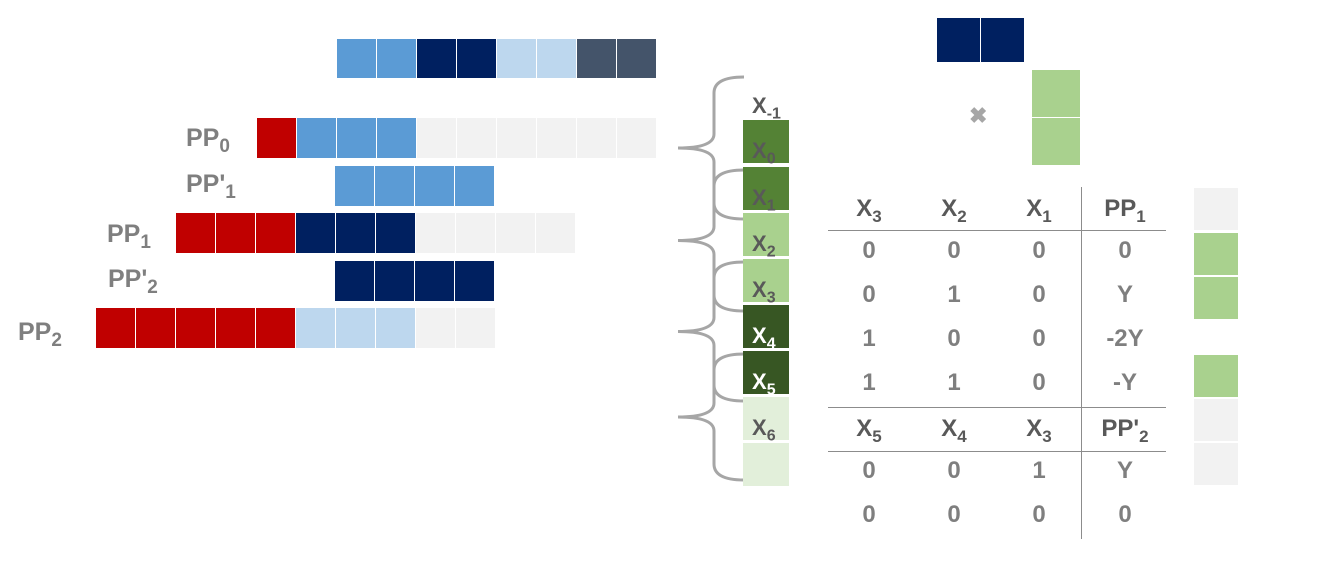 The image size is (1330, 580). I want to click on table-header: X5, so click(869, 430).